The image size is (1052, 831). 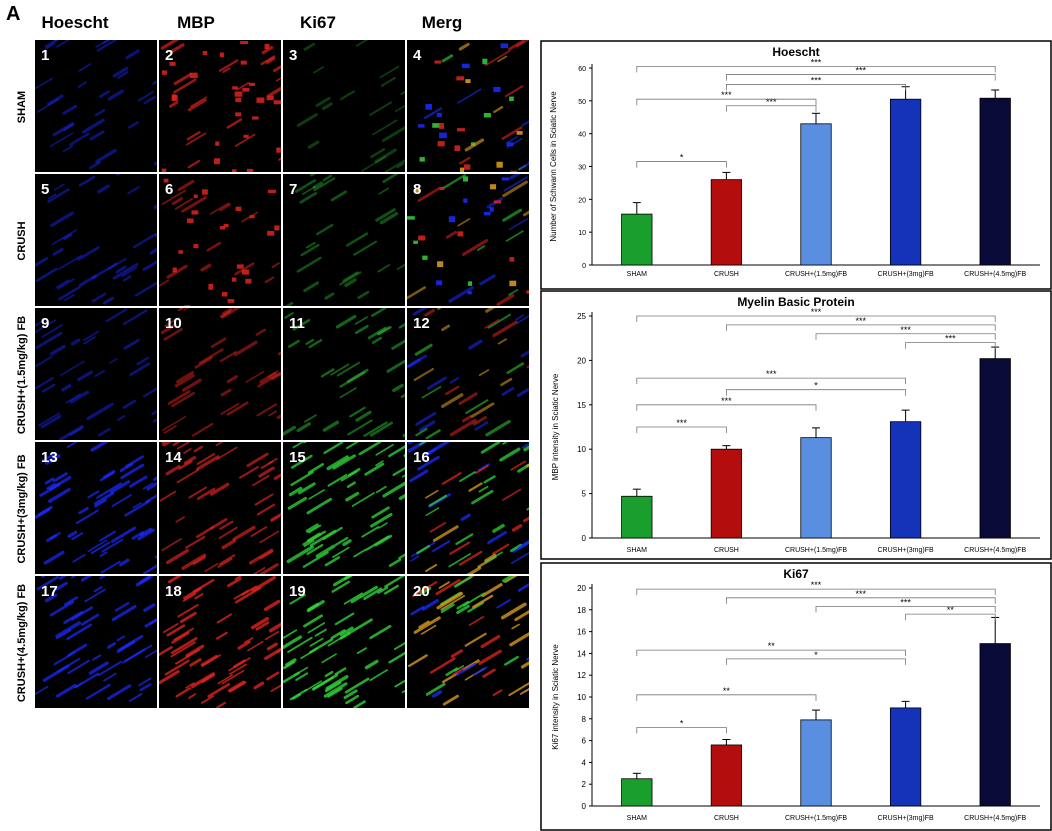 What do you see at coordinates (582, 135) in the screenshot?
I see `y-tick-label: 40` at bounding box center [582, 135].